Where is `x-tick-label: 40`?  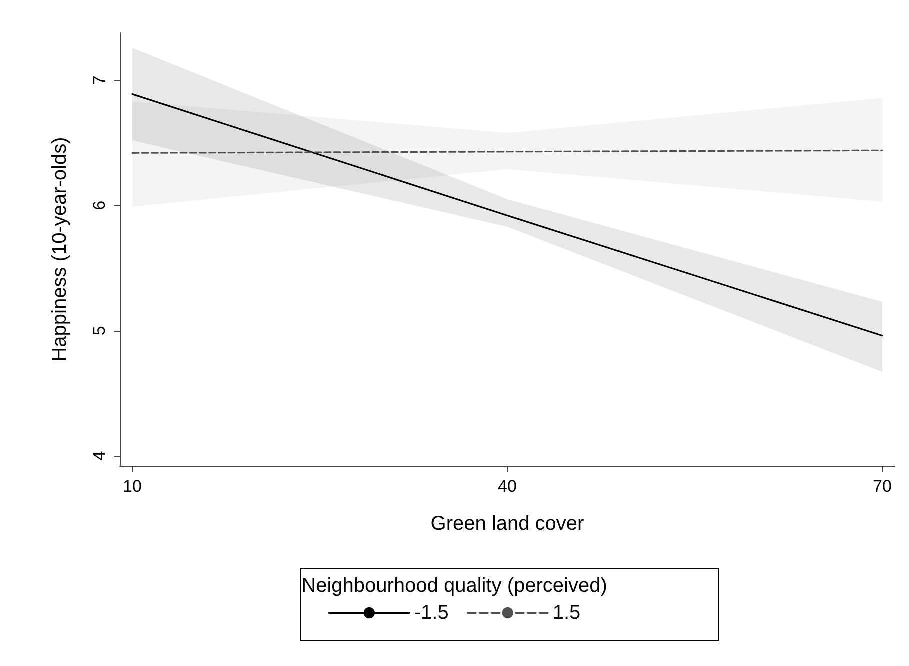
x-tick-label: 40 is located at coordinates (507, 486).